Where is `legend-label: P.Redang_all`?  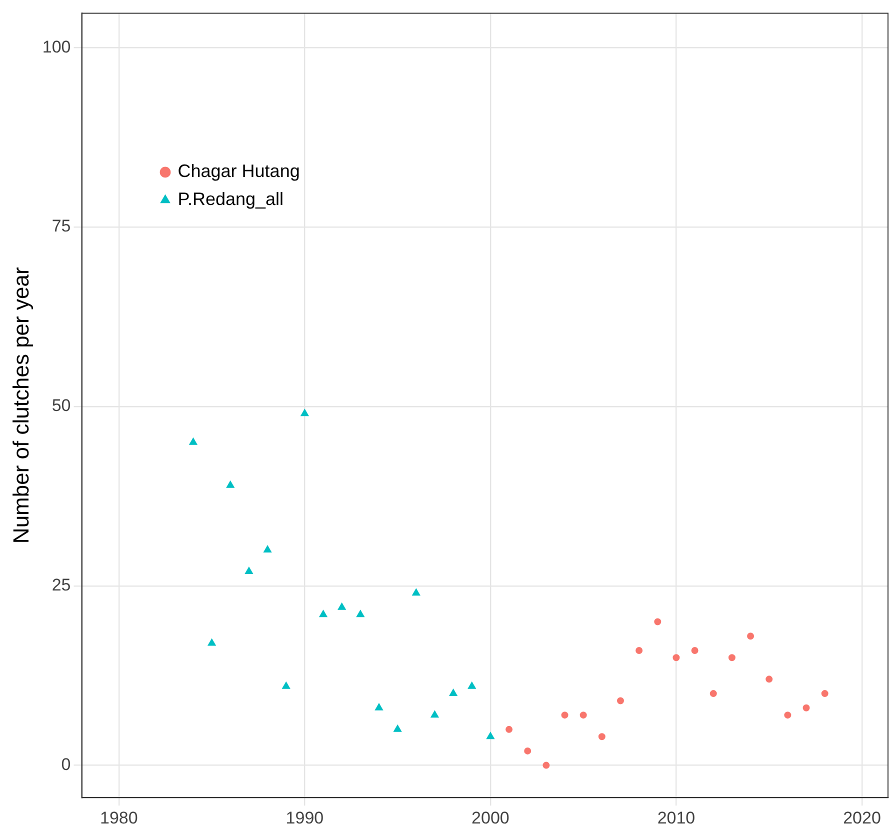
legend-label: P.Redang_all is located at coordinates (231, 199).